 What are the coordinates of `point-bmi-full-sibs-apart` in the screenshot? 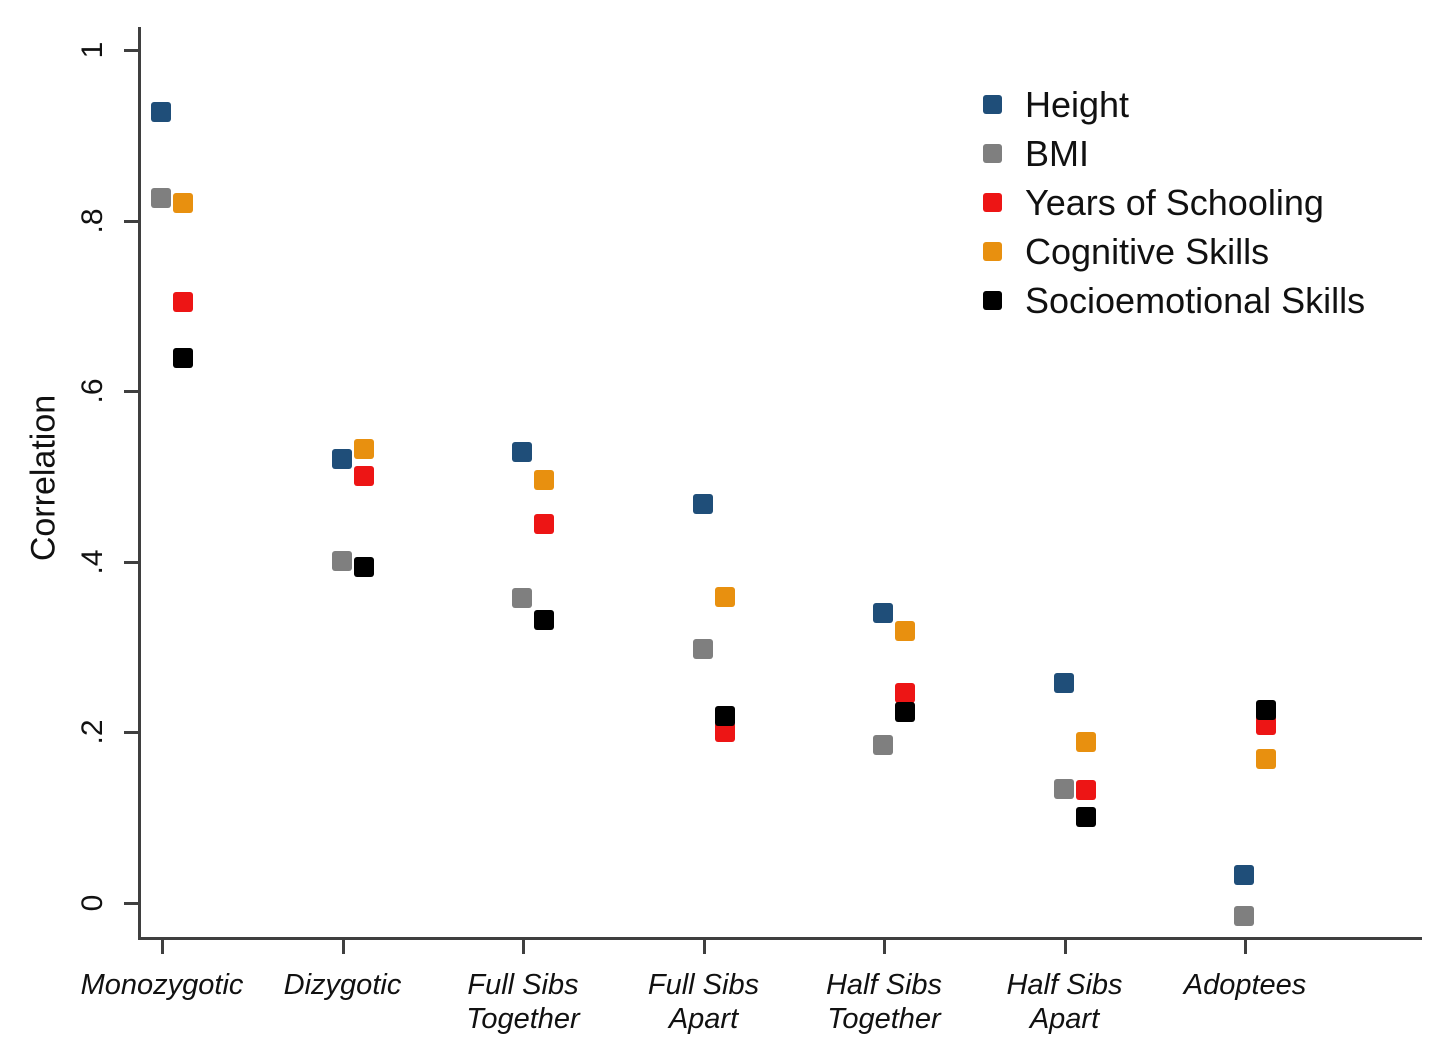 It's located at (702, 648).